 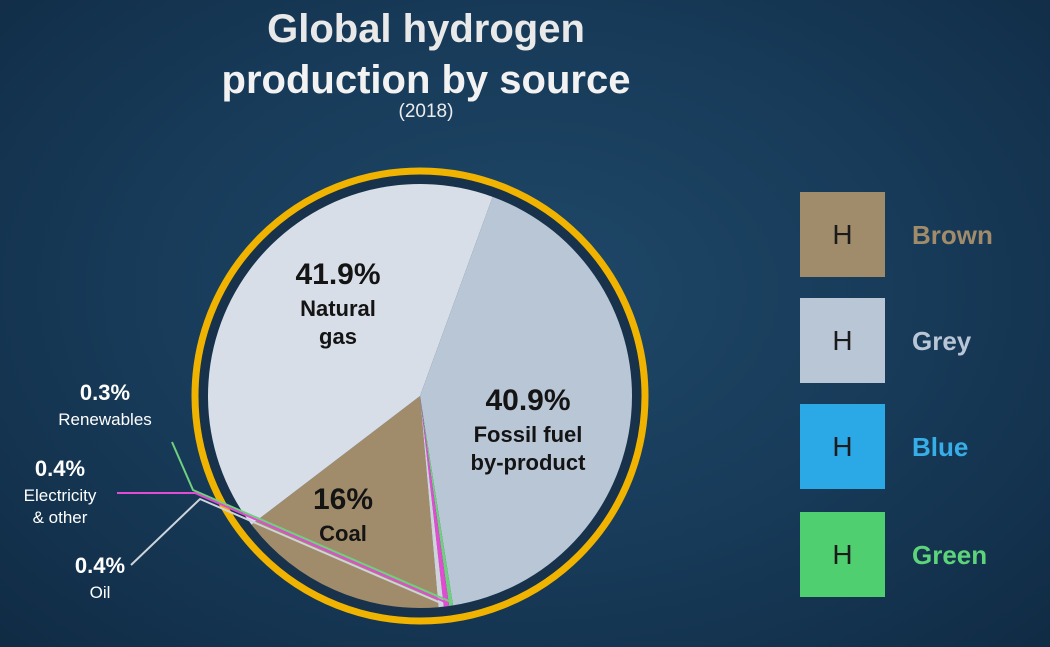 What do you see at coordinates (952, 235) in the screenshot?
I see `legend-label-brown: Brown` at bounding box center [952, 235].